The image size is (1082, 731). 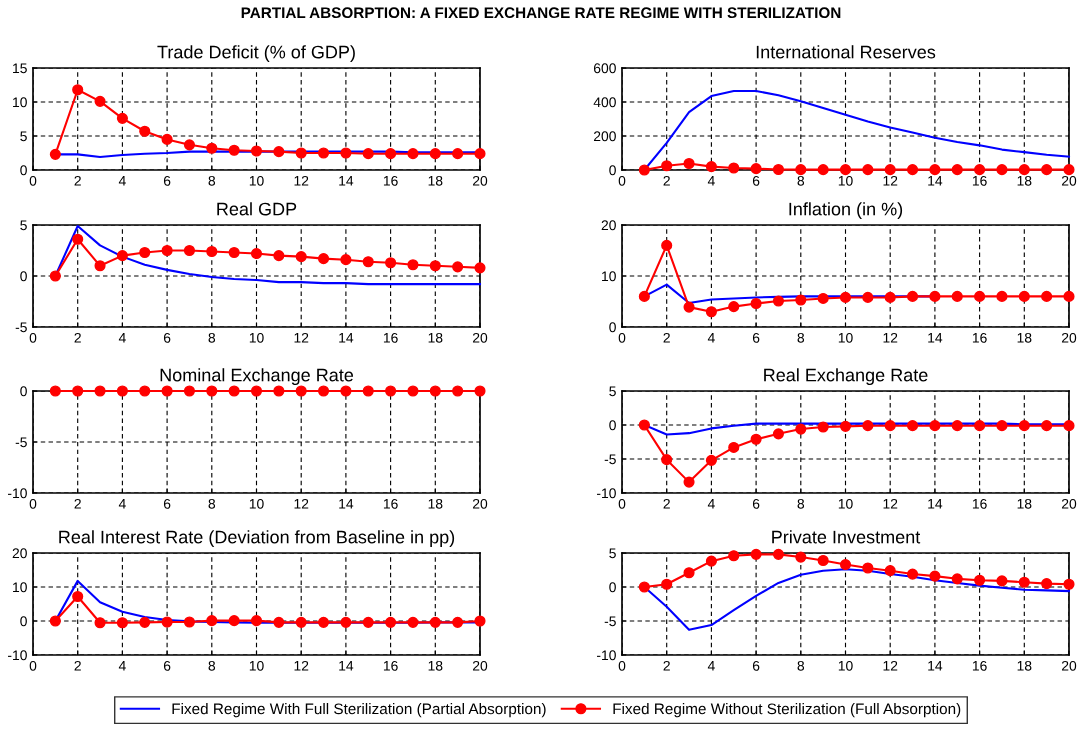 What do you see at coordinates (257, 377) in the screenshot?
I see `chart-title: Nominal Exchange Rate` at bounding box center [257, 377].